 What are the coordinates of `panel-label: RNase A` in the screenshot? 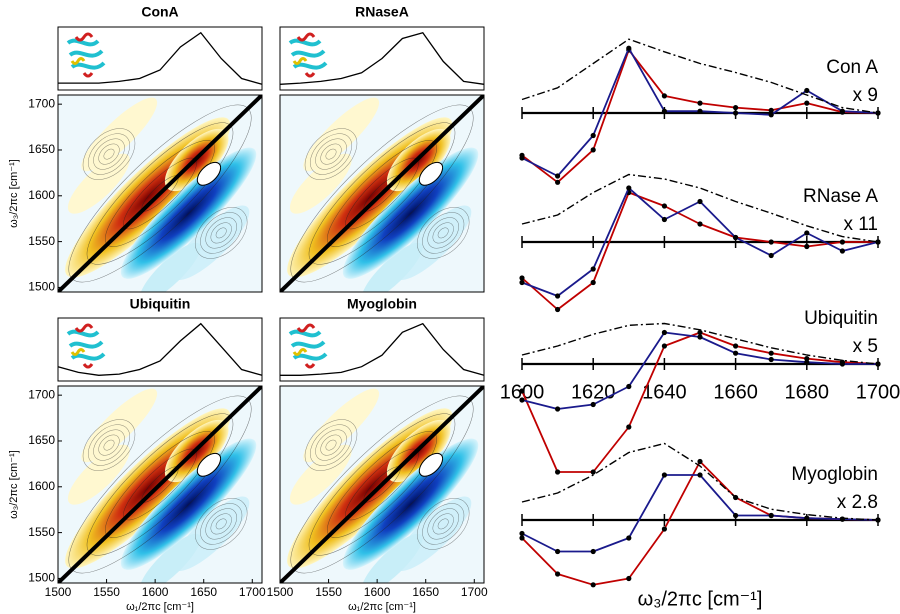 It's located at (840, 196).